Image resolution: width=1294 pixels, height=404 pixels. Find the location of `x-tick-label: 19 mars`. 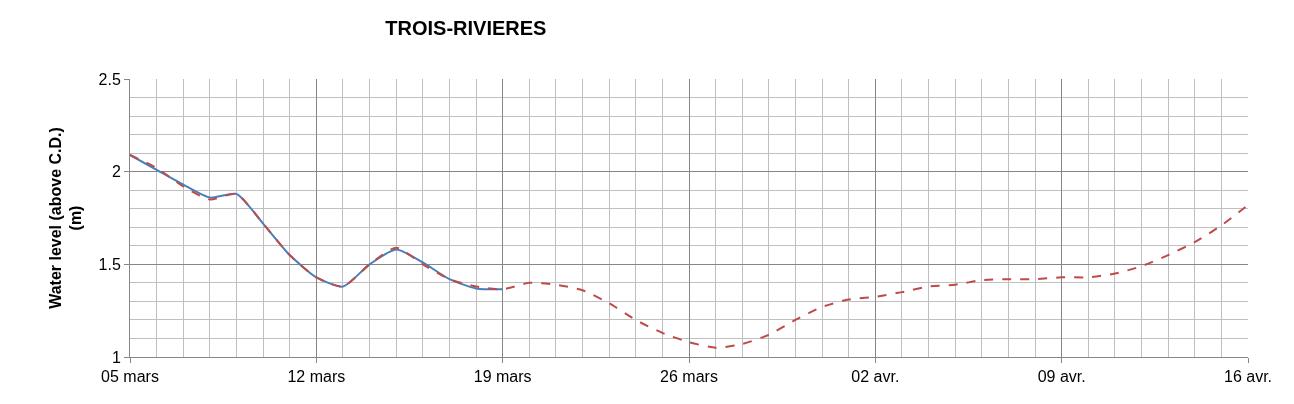

x-tick-label: 19 mars is located at coordinates (502, 377).